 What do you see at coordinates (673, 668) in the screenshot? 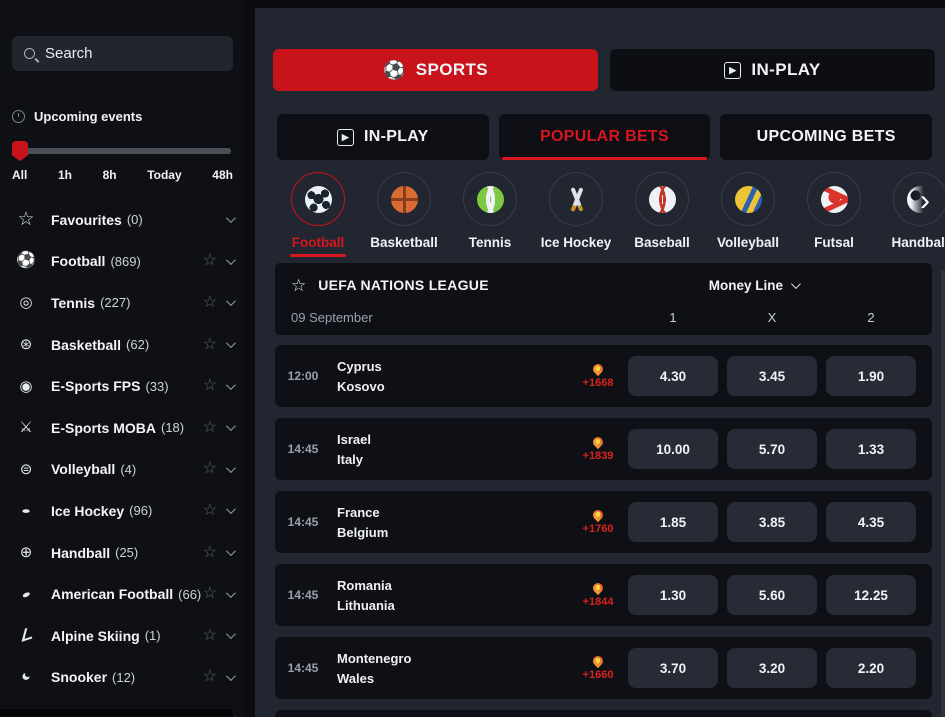
I see `odds-button-1: 3.70` at bounding box center [673, 668].